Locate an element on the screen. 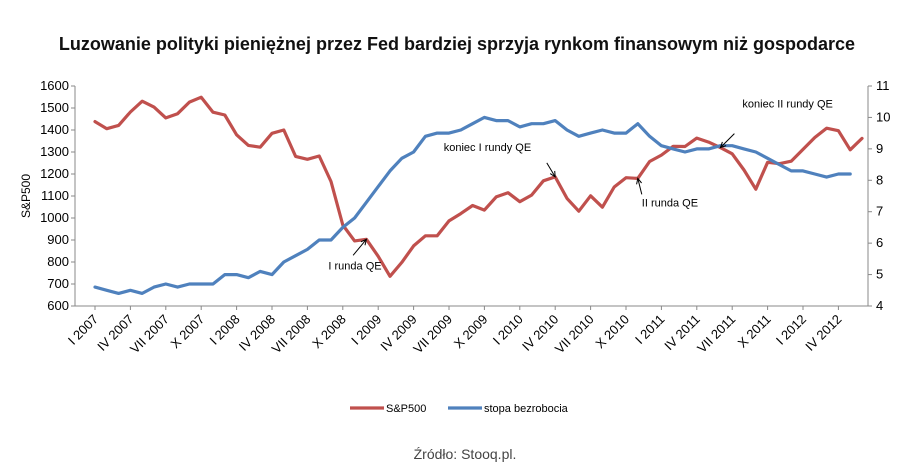 The width and height of the screenshot is (915, 467). x-tick-label: VII 2011 is located at coordinates (716, 334).